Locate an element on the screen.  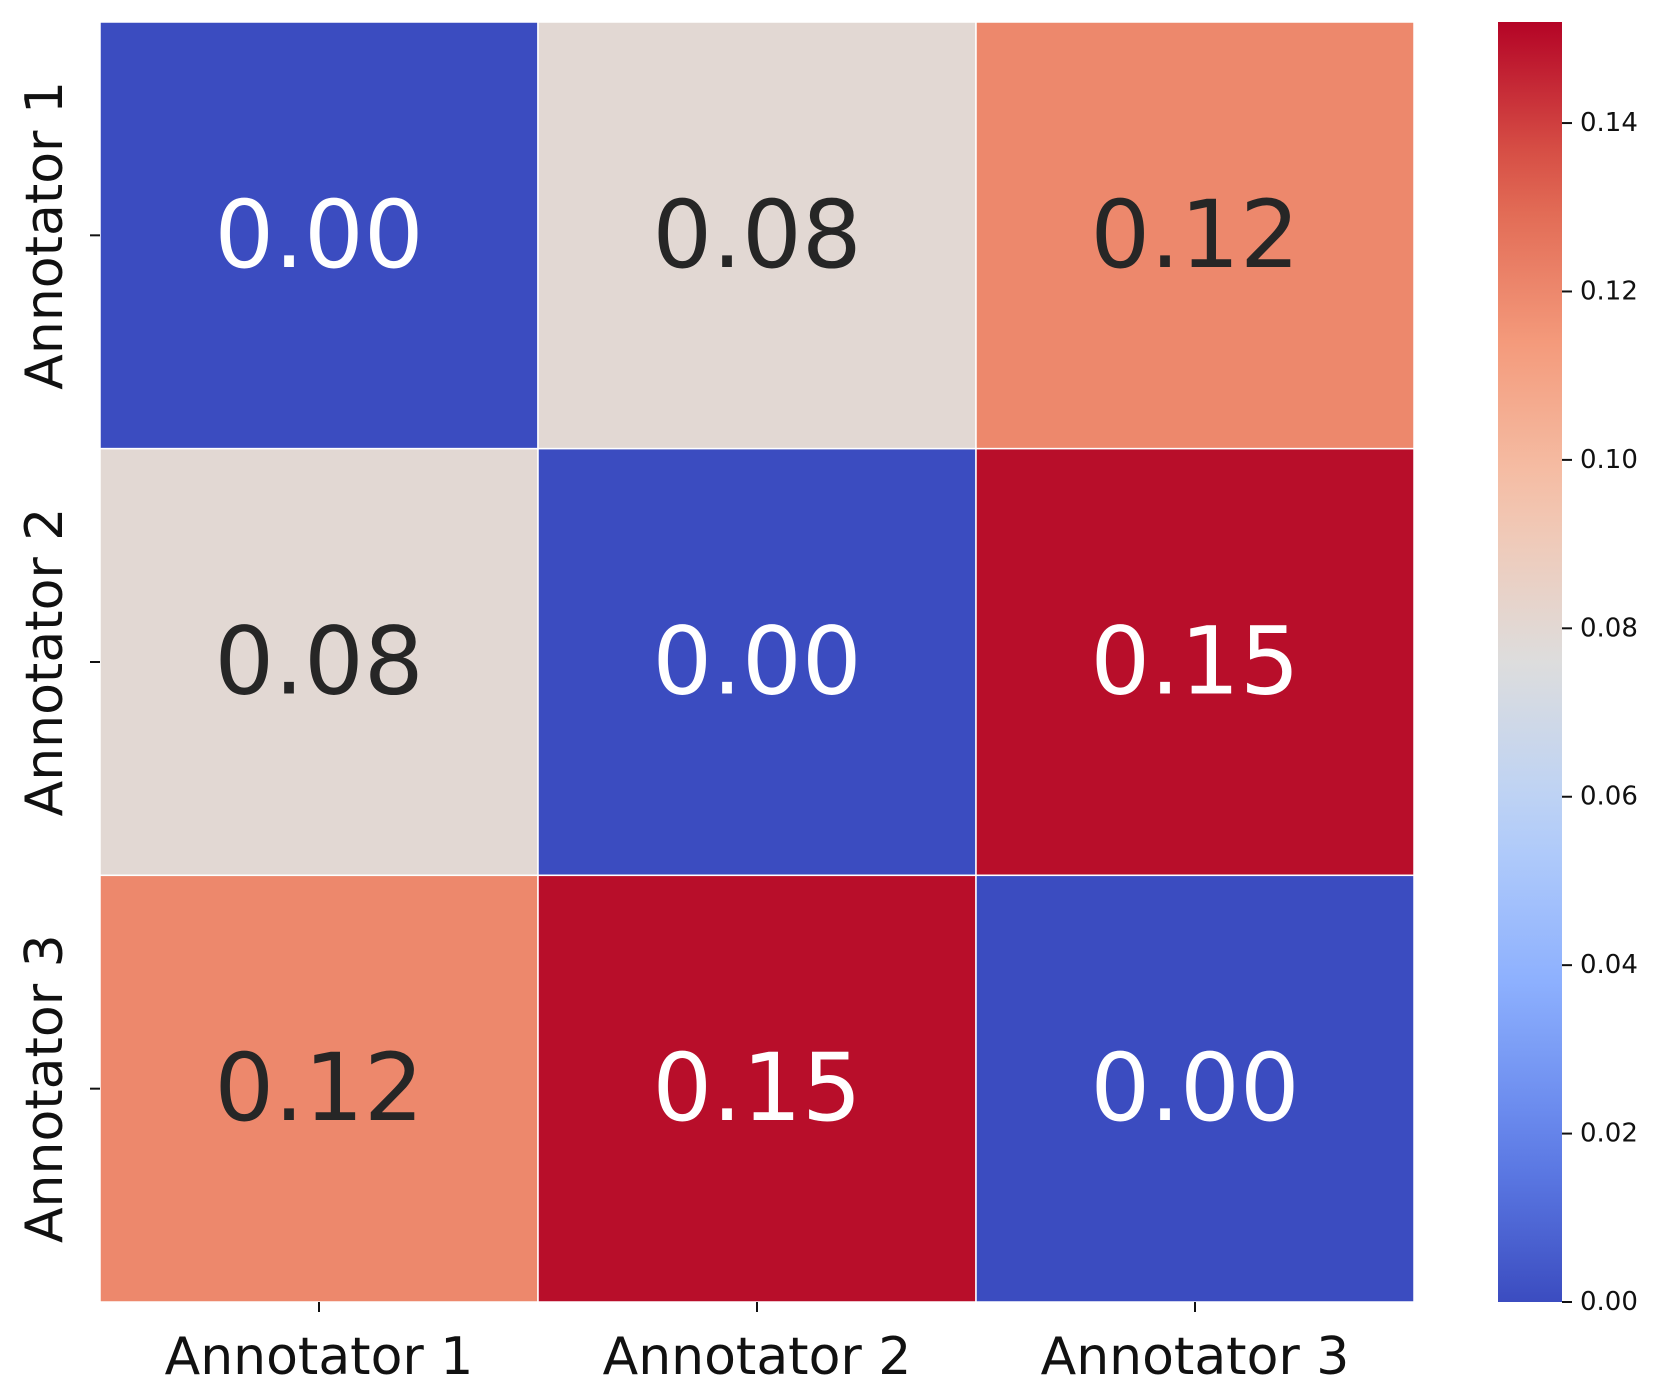
x-tick-label-1: Annotator 1 is located at coordinates (319, 1357).